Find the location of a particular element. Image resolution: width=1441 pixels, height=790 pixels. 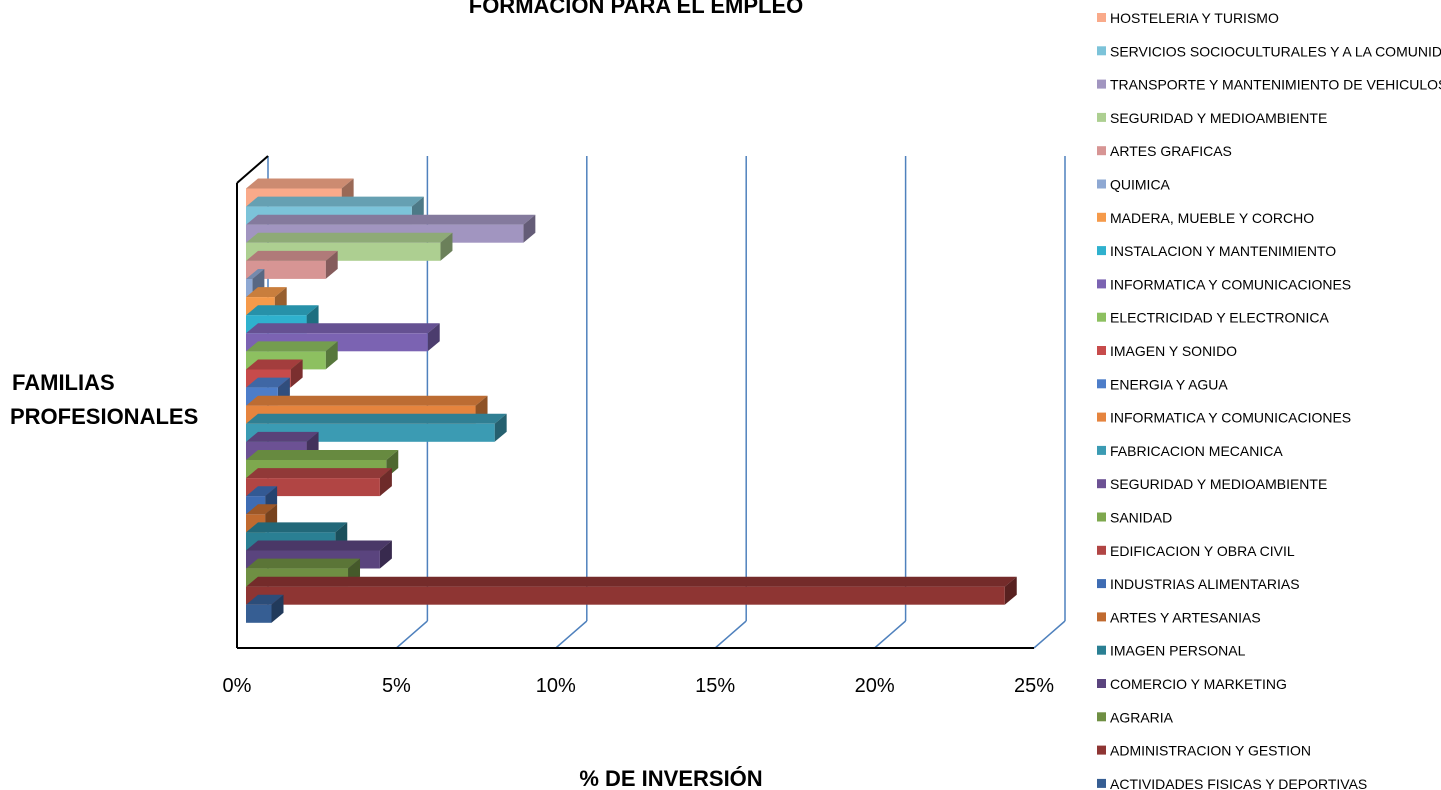

legend-entry: TRANSPORTE Y MANTENIMIENTO DE VEHICULOS is located at coordinates (1269, 85).